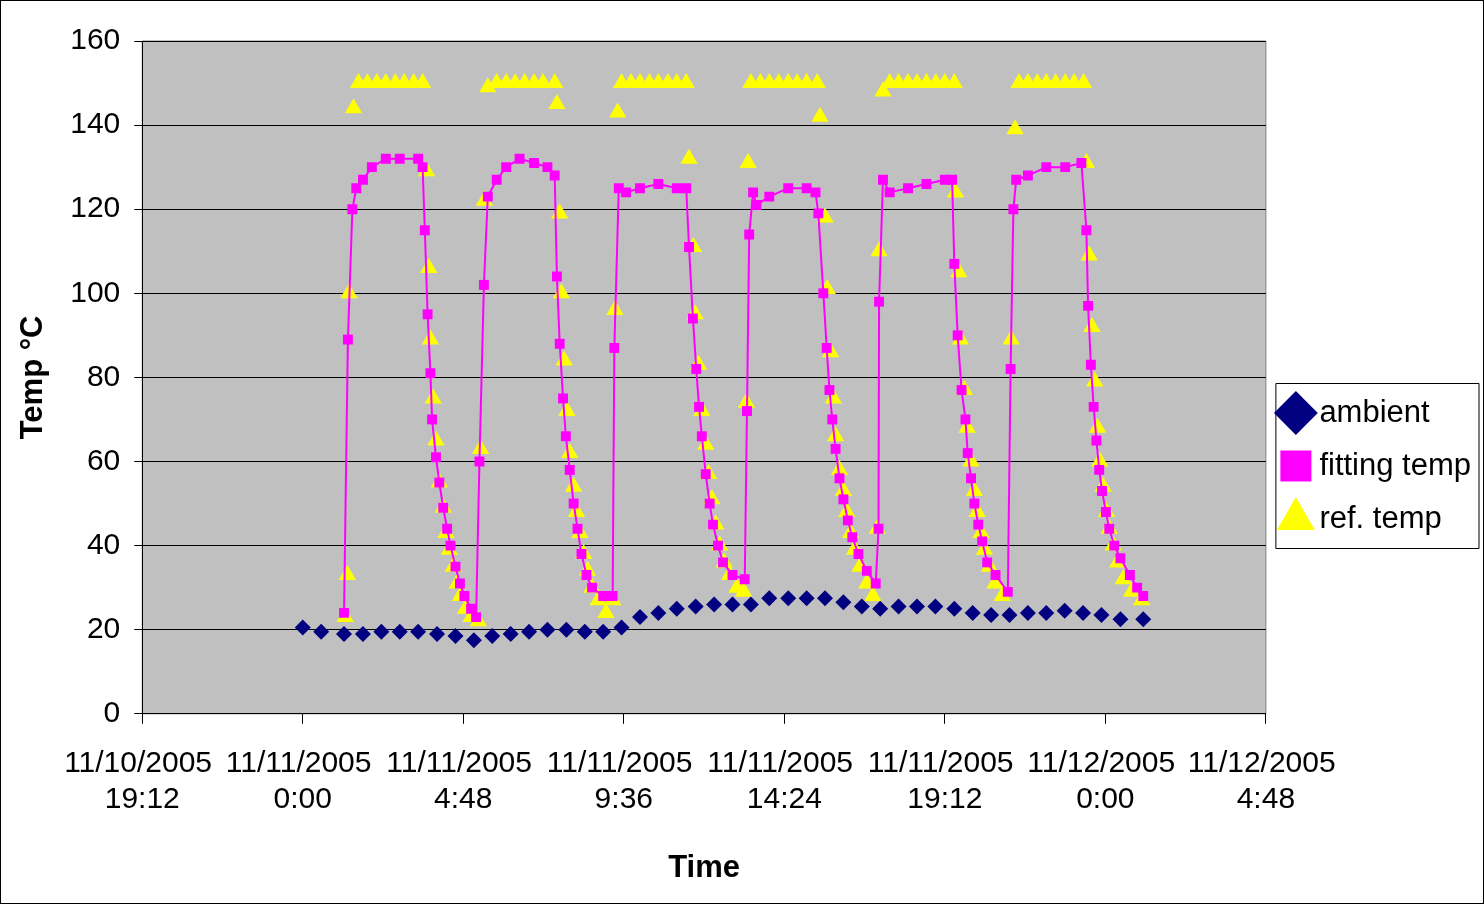 This screenshot has width=1484, height=904. What do you see at coordinates (142, 780) in the screenshot?
I see `x-tick-label: 11/10/2005 19:12` at bounding box center [142, 780].